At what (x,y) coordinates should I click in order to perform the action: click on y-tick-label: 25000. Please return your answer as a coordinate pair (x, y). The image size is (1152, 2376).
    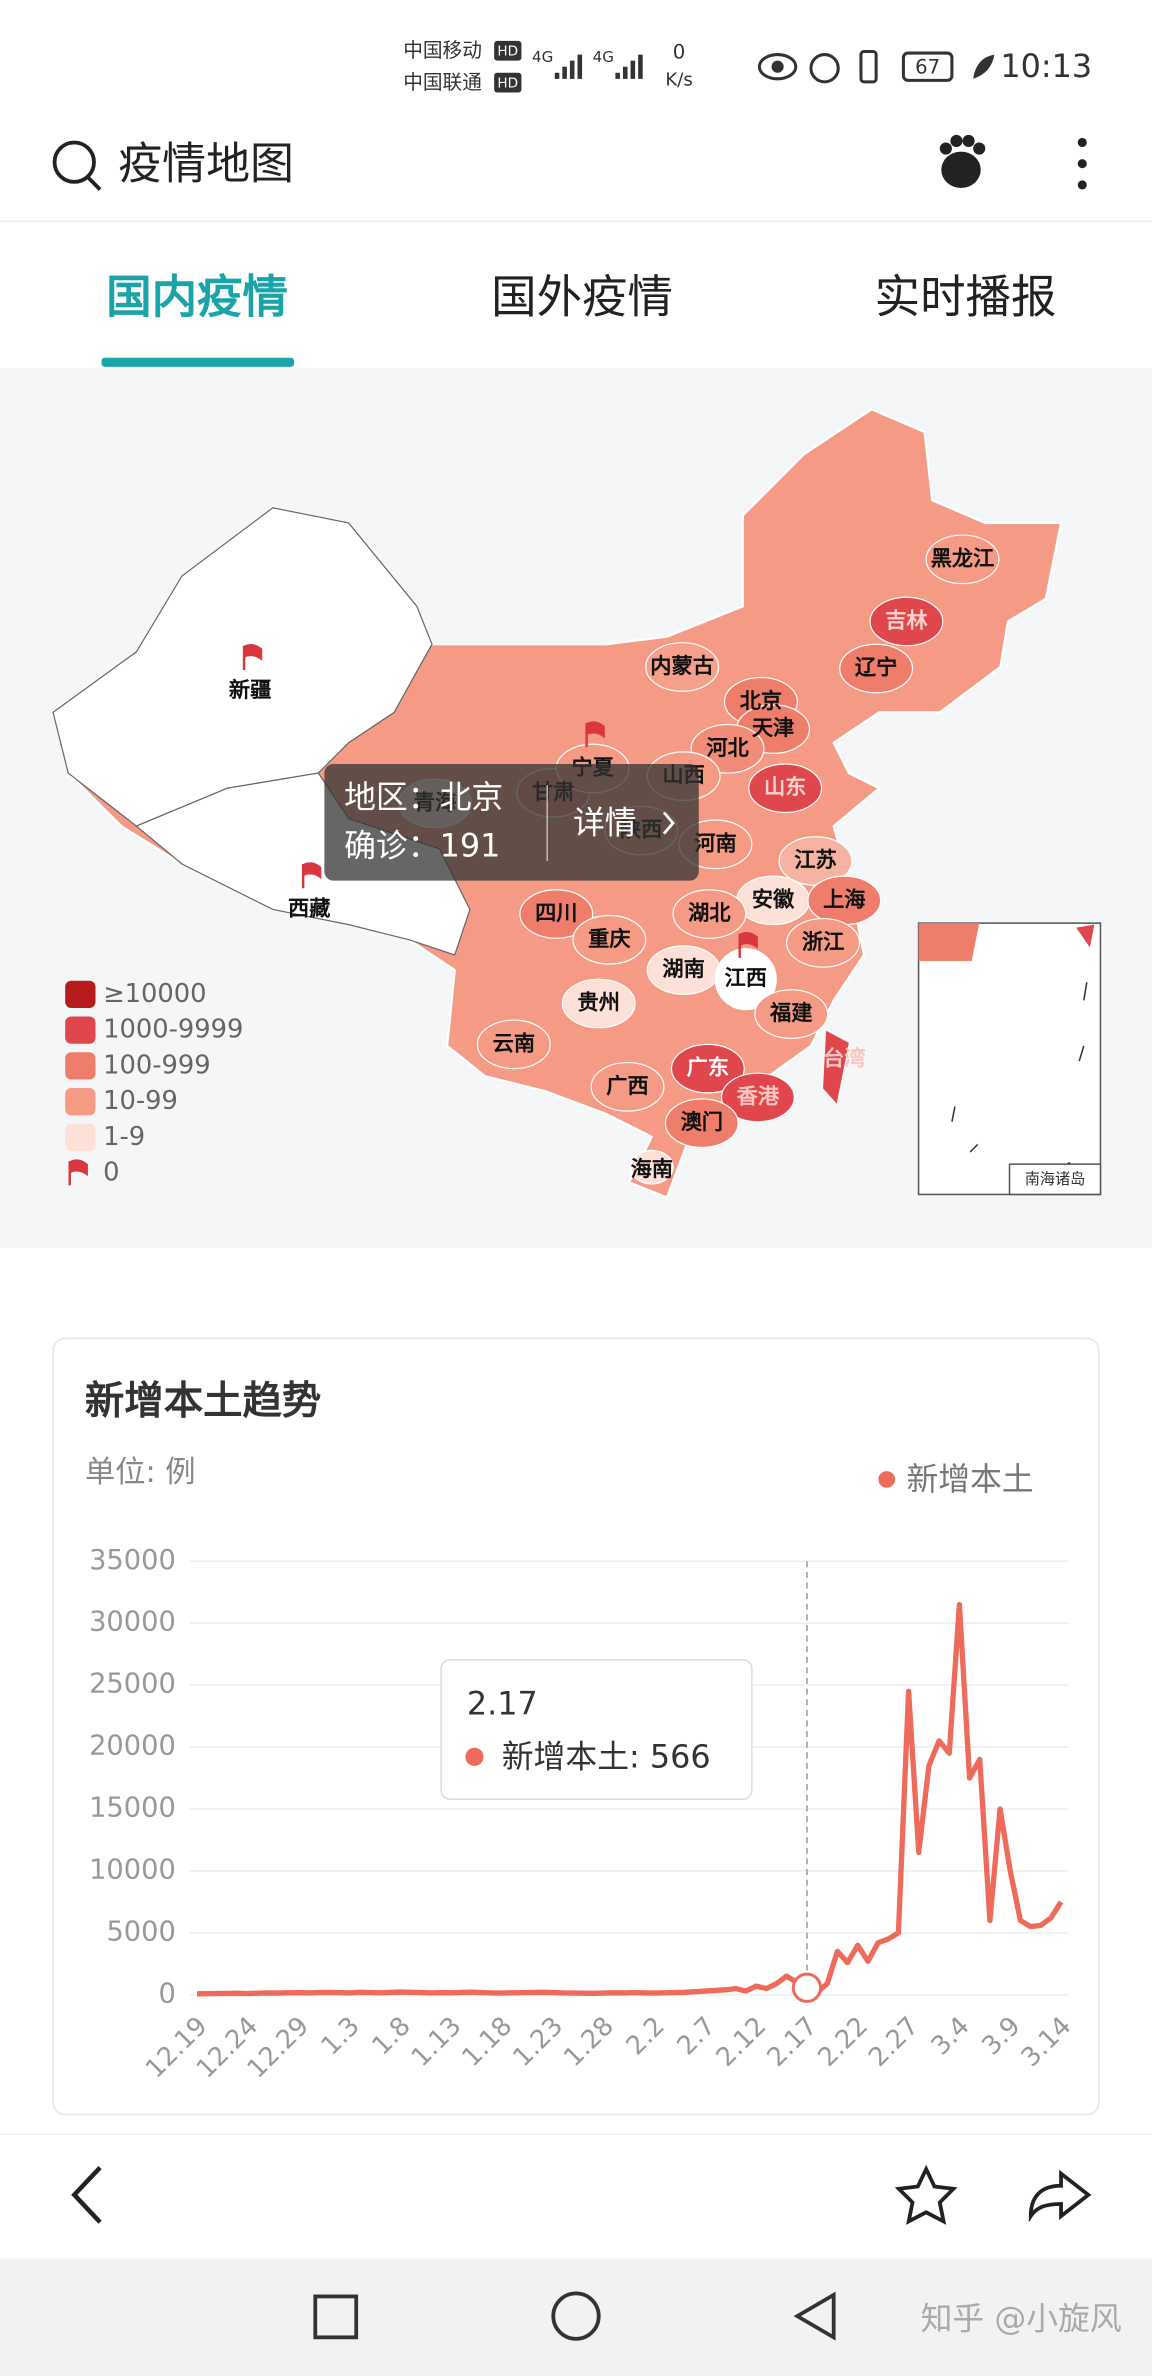
    Looking at the image, I should click on (132, 1684).